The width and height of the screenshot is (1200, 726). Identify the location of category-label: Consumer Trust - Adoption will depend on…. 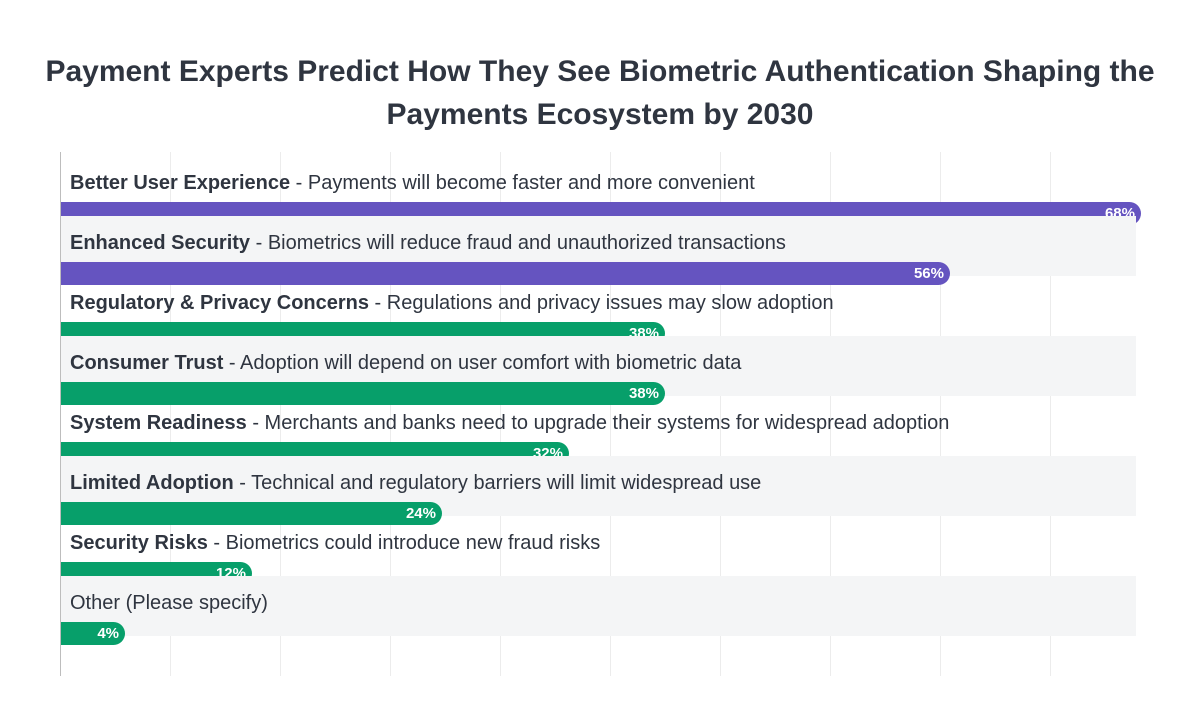
(405, 363).